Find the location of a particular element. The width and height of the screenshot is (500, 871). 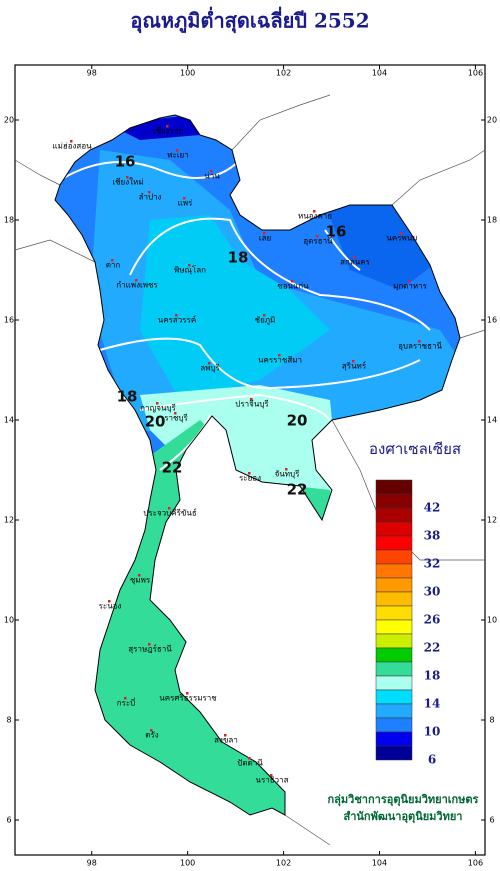

y-tick-label: 6 is located at coordinates (491, 820).